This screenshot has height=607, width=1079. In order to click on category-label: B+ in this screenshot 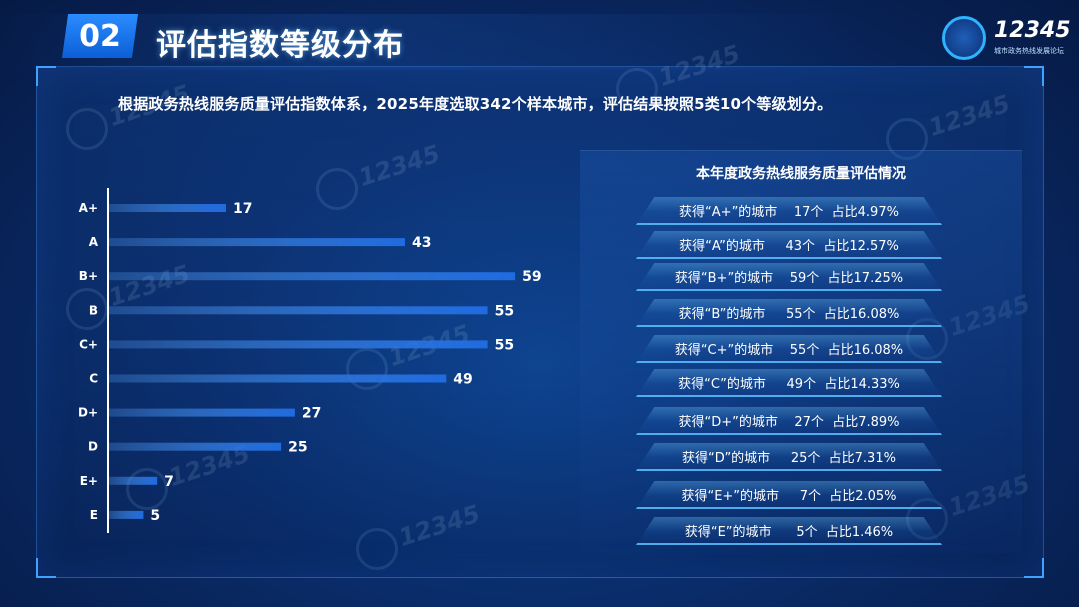, I will do `click(88, 276)`.